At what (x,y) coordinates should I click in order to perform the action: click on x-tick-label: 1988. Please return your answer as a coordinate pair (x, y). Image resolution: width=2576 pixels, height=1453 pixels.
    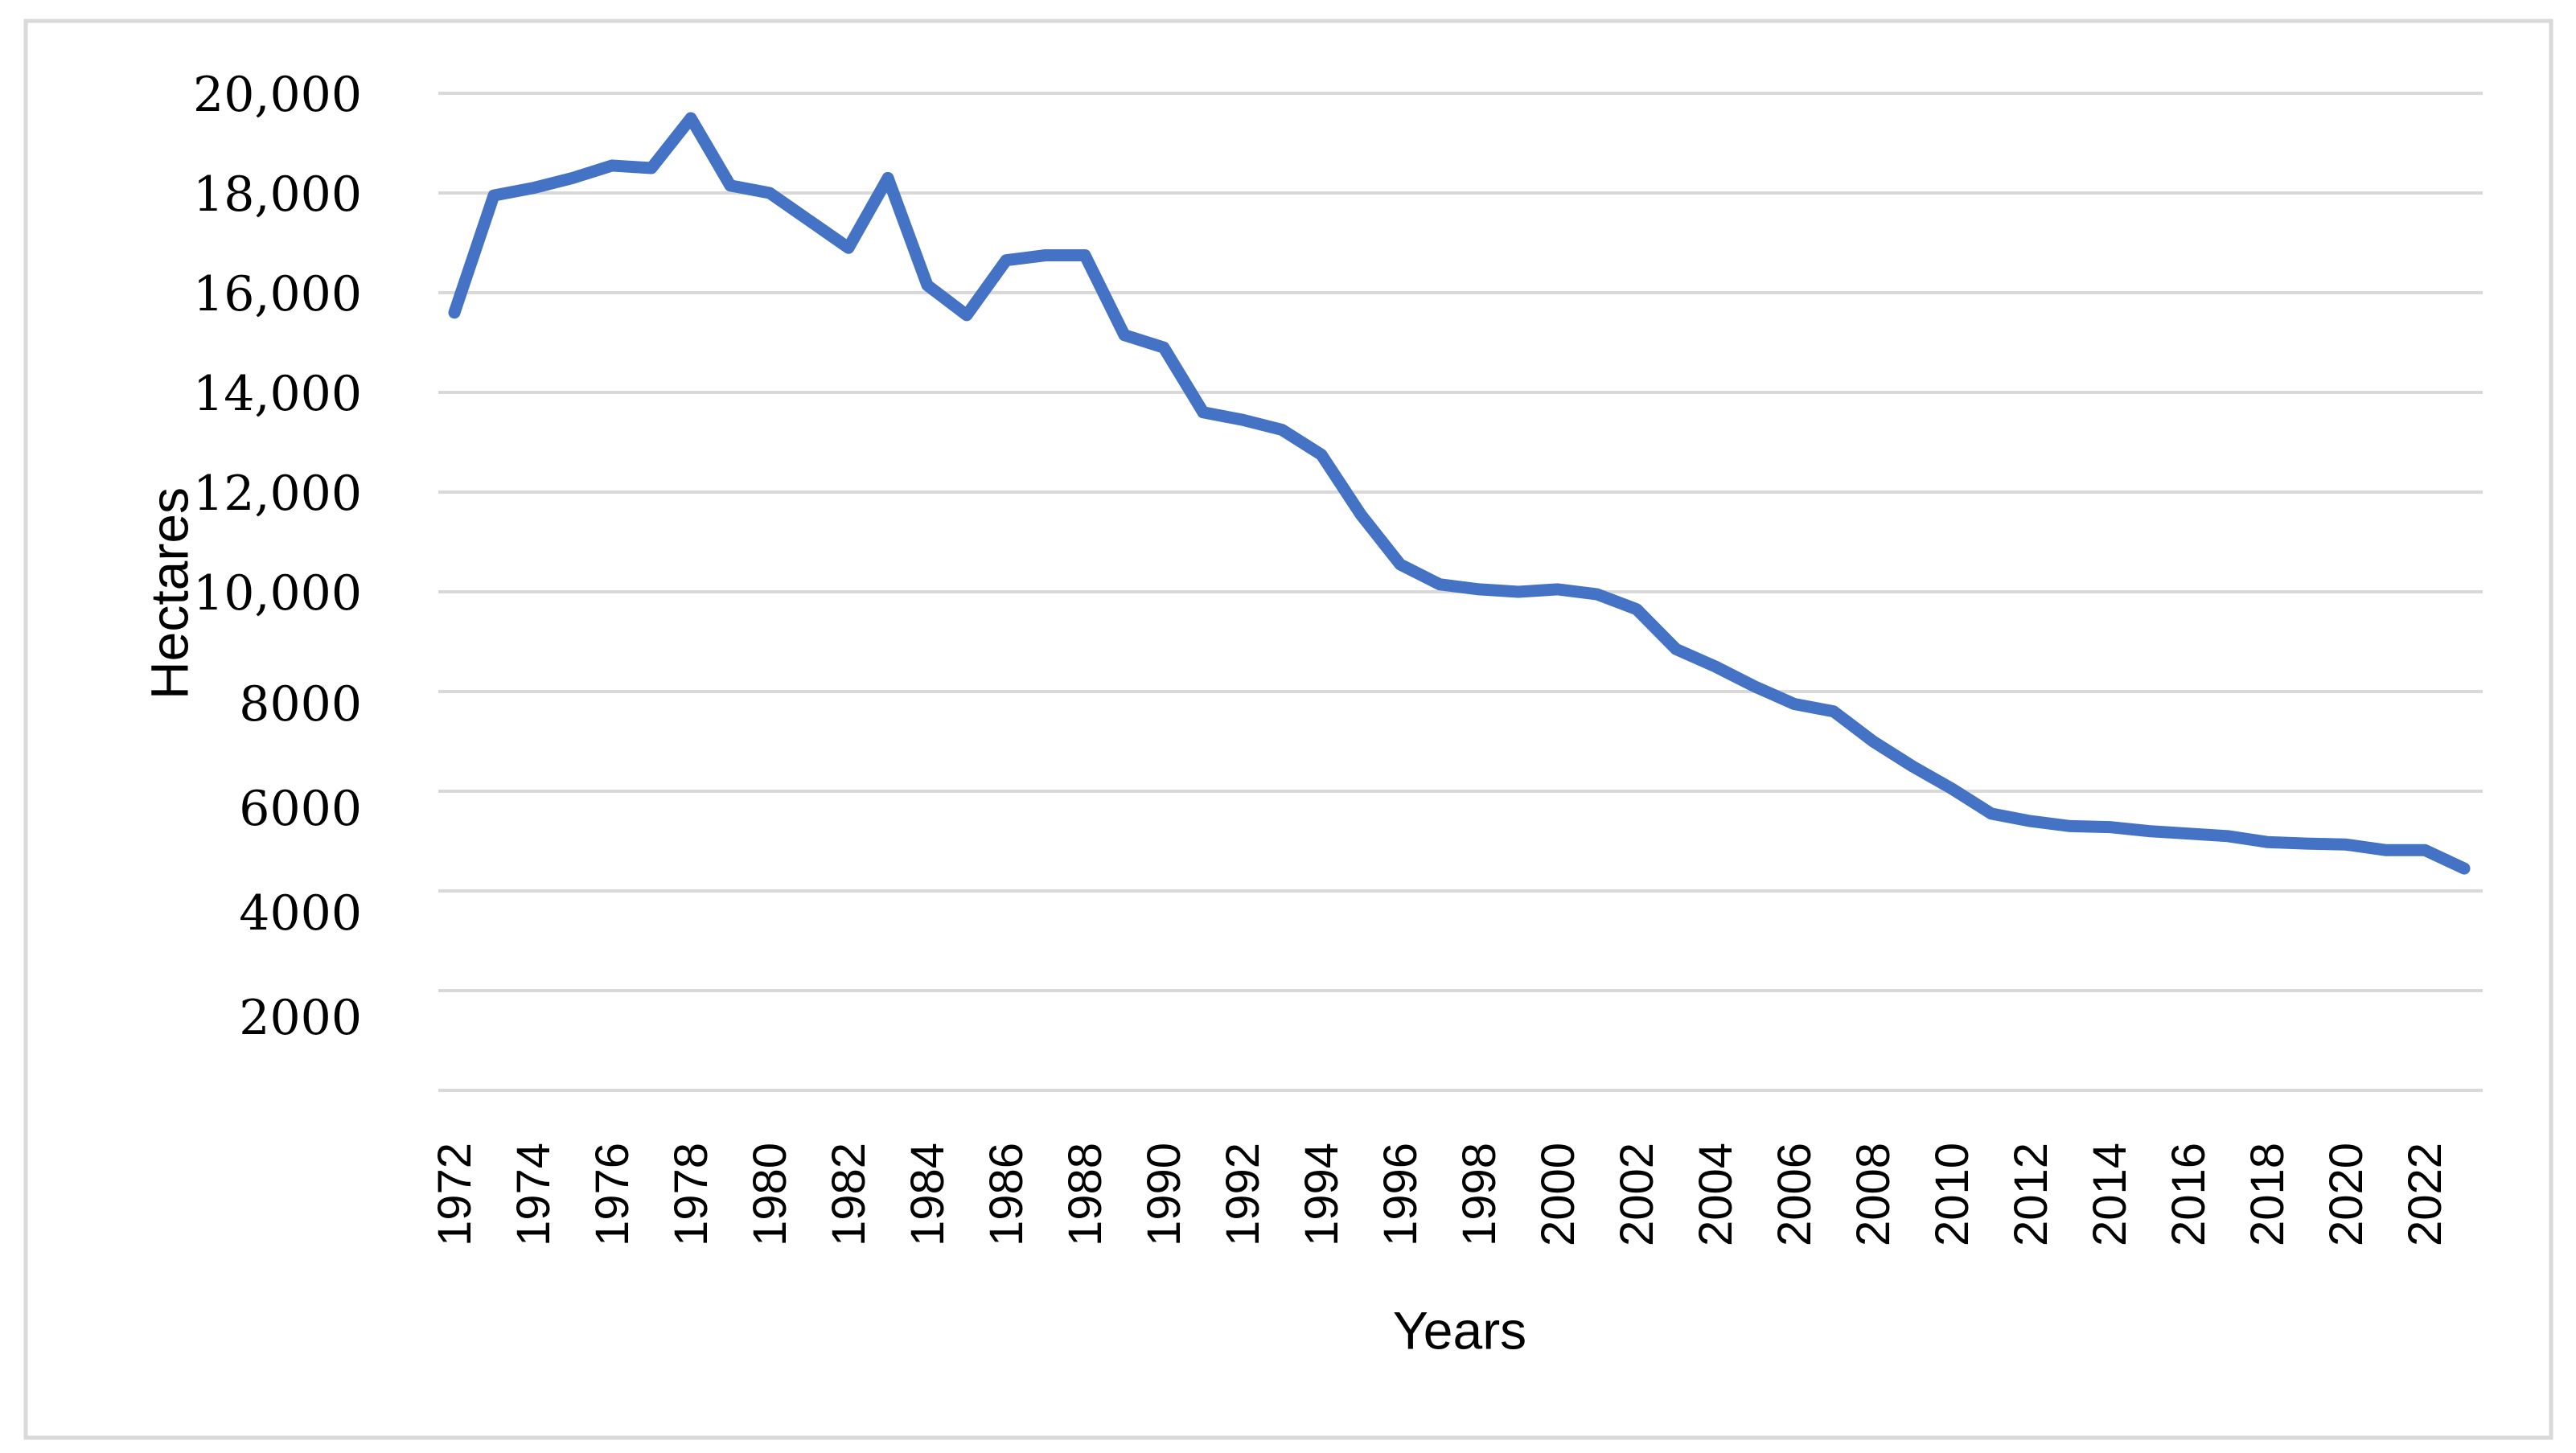
    Looking at the image, I should click on (1085, 1194).